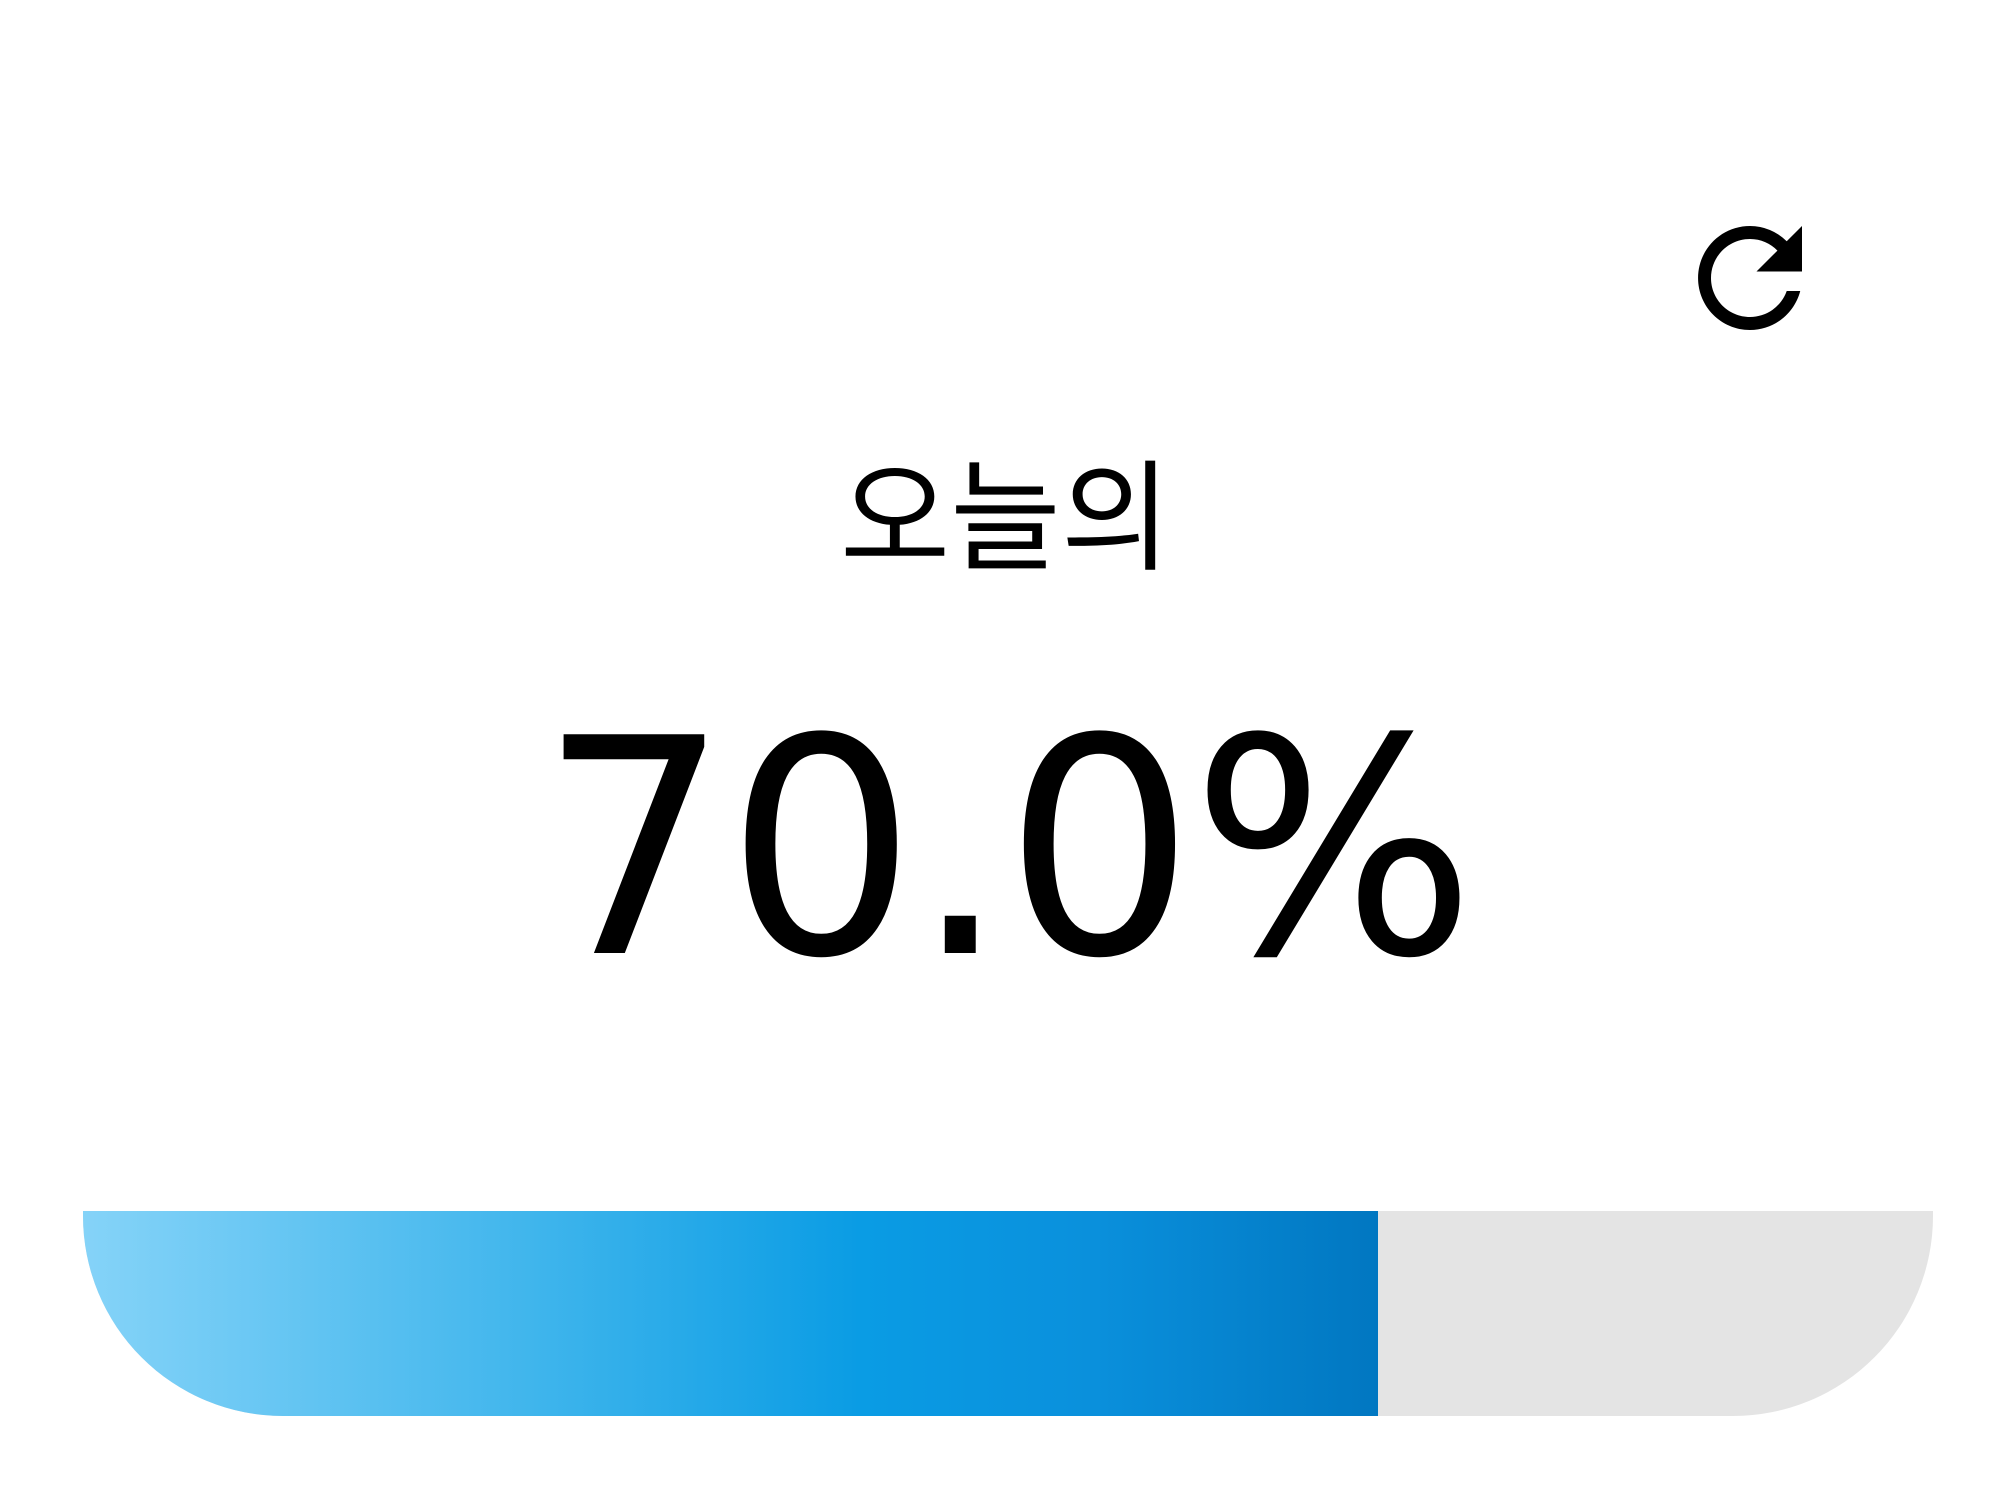  I want to click on progress-bar, so click(1008, 1313).